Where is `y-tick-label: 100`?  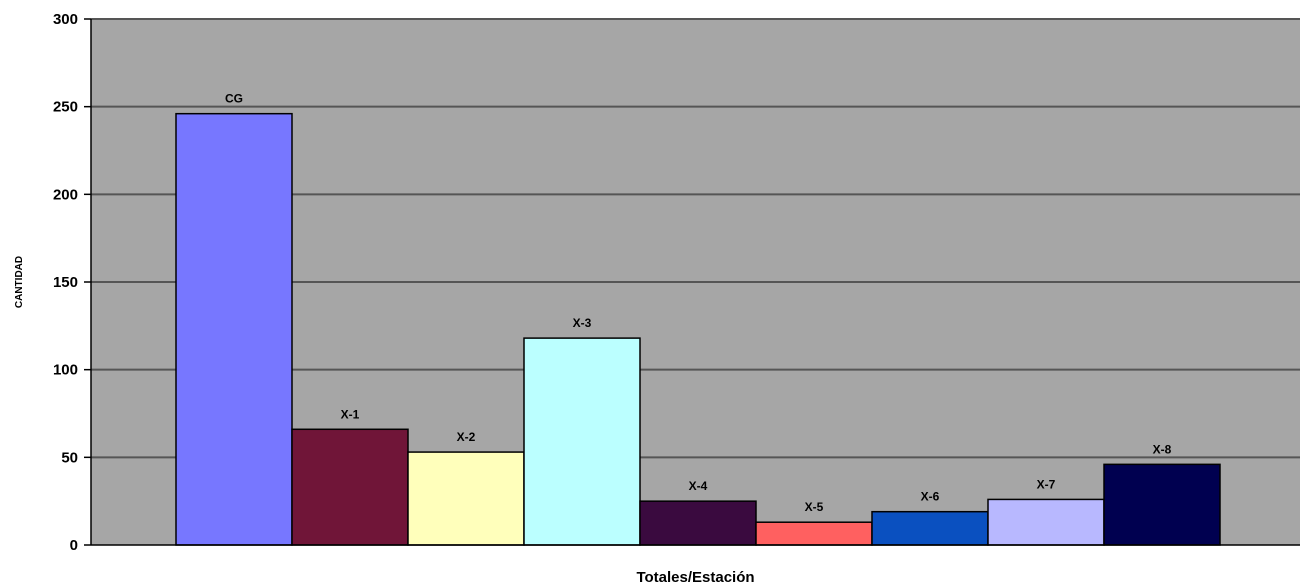 y-tick-label: 100 is located at coordinates (65, 370).